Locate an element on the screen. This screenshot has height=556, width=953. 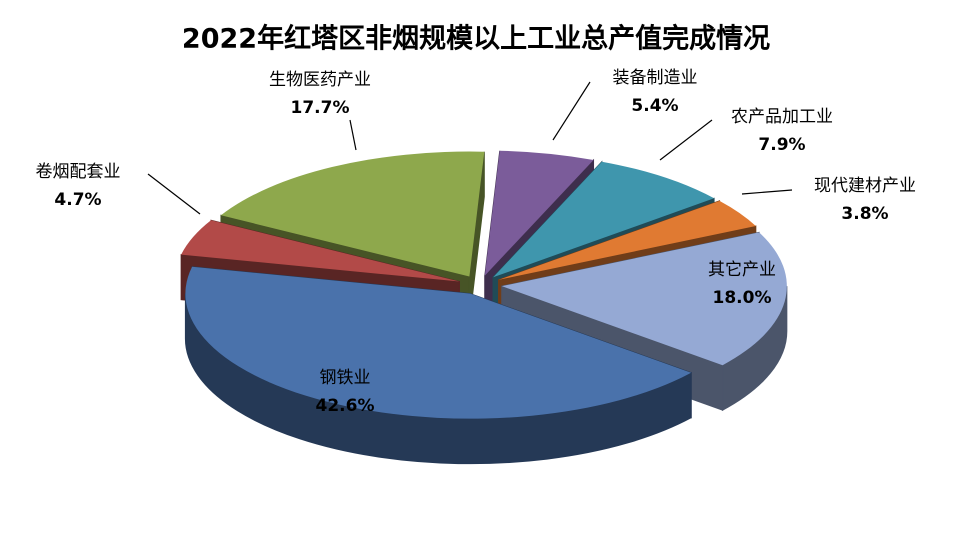
value-label: 4.7% is located at coordinates (77, 200).